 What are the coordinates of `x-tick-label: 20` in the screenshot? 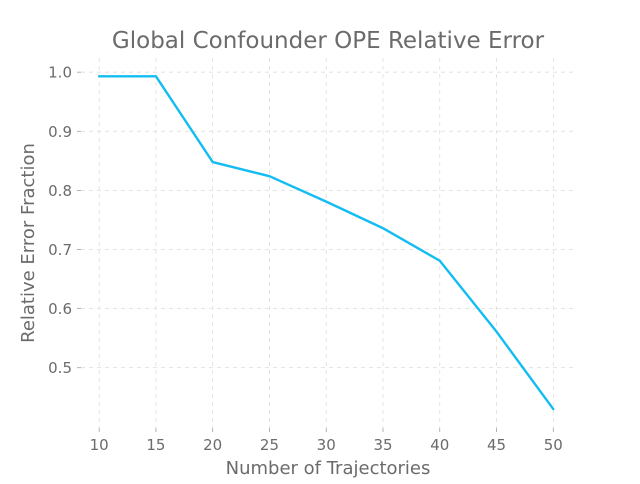 It's located at (212, 445).